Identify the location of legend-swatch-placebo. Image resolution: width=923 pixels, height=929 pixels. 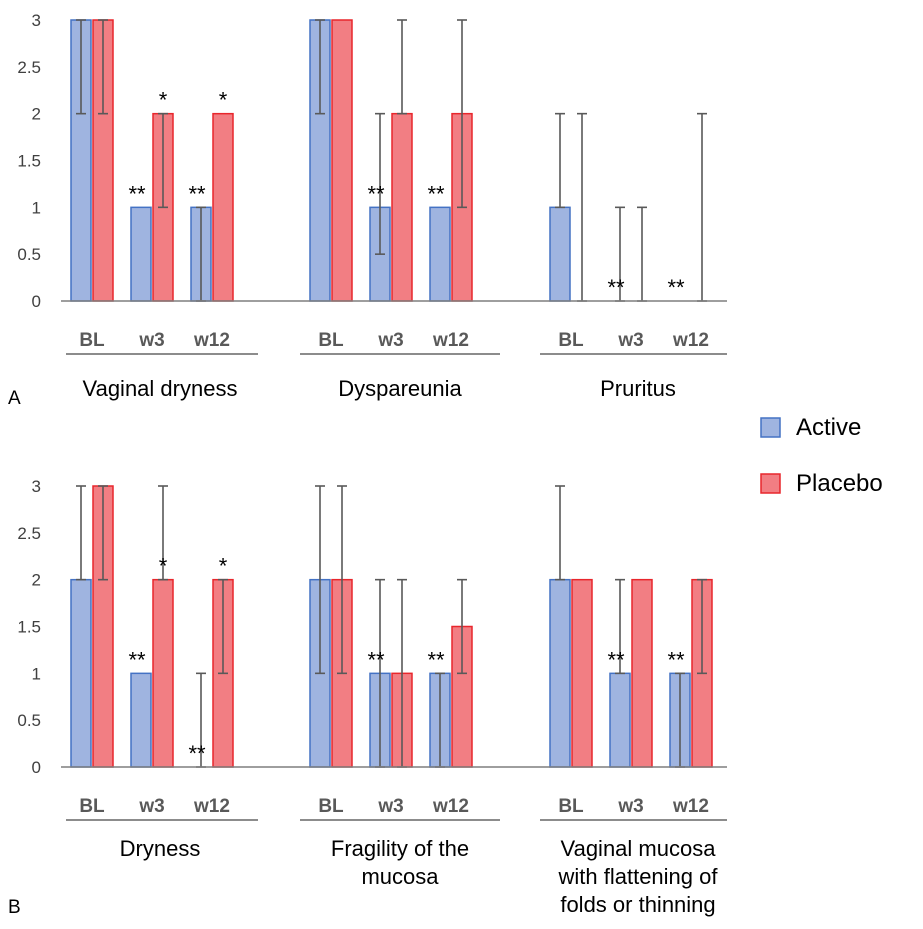
(770, 483).